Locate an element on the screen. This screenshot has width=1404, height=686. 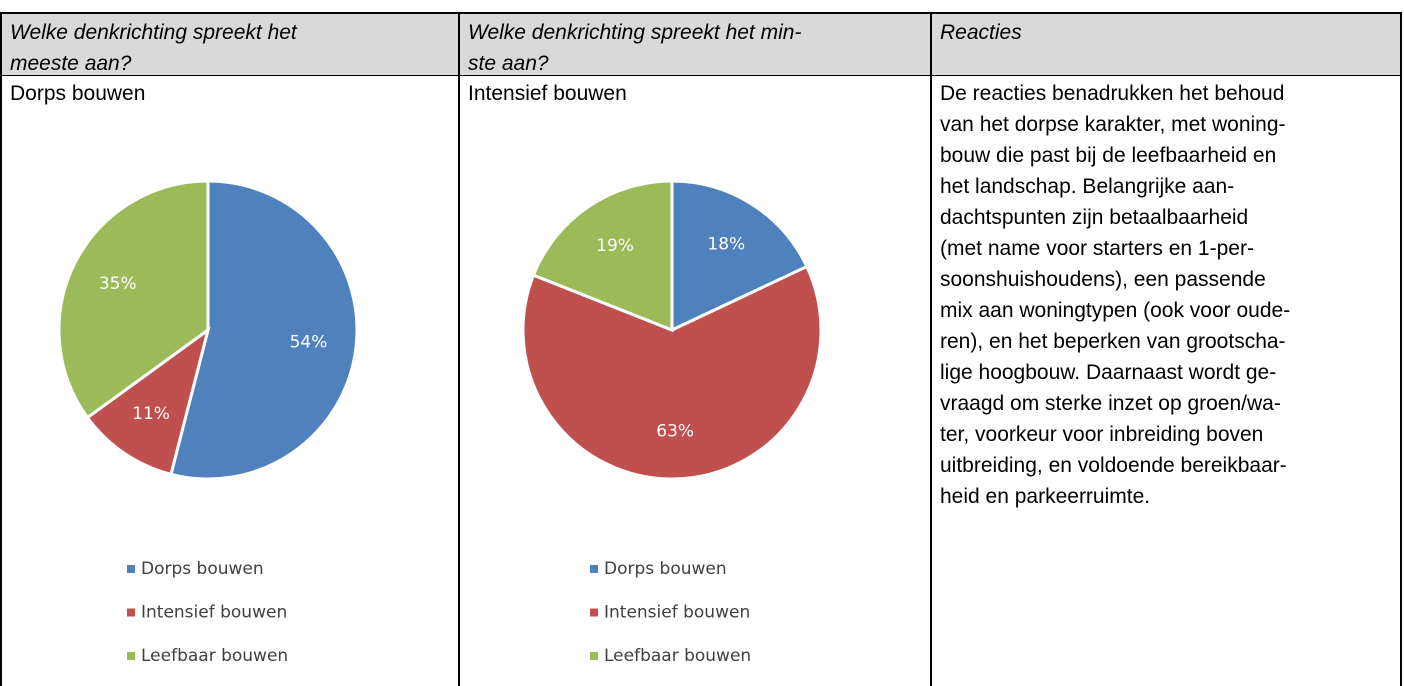
header-cell: Reacties is located at coordinates (1166, 44).